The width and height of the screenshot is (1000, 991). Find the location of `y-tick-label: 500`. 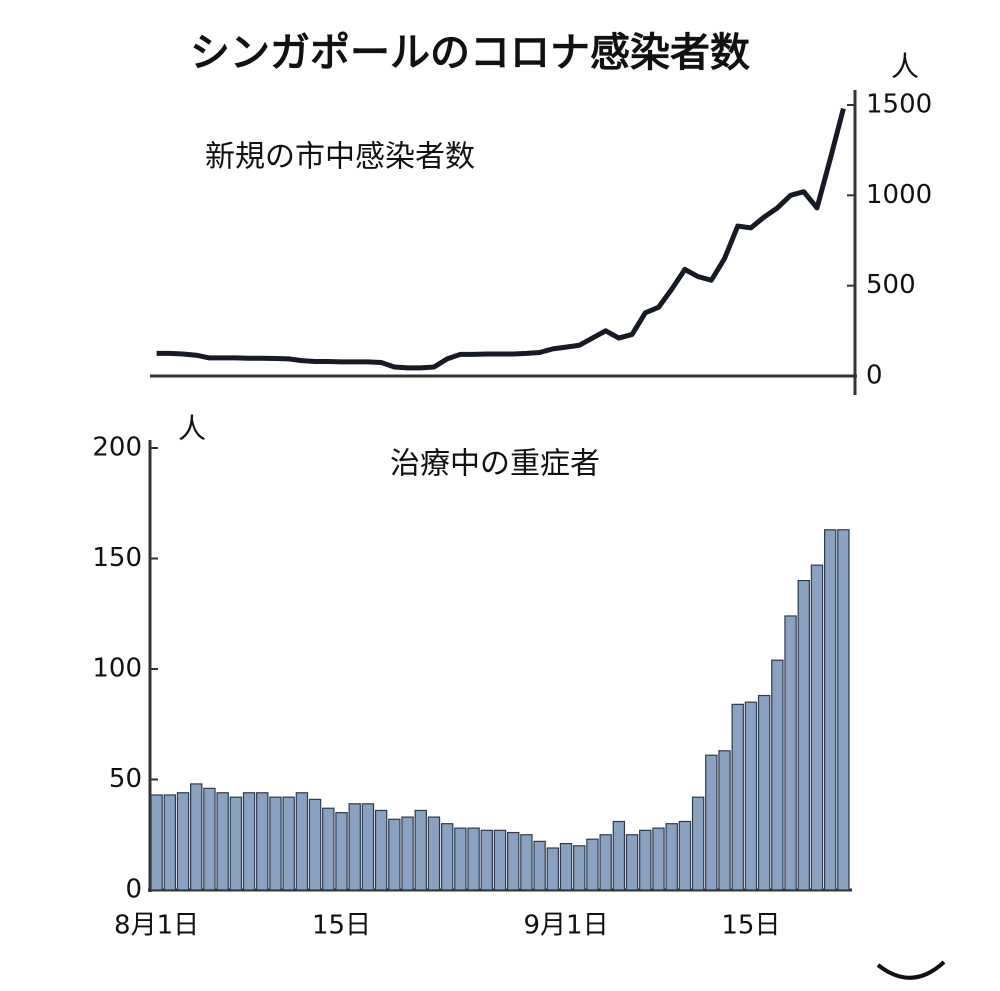

y-tick-label: 500 is located at coordinates (891, 285).